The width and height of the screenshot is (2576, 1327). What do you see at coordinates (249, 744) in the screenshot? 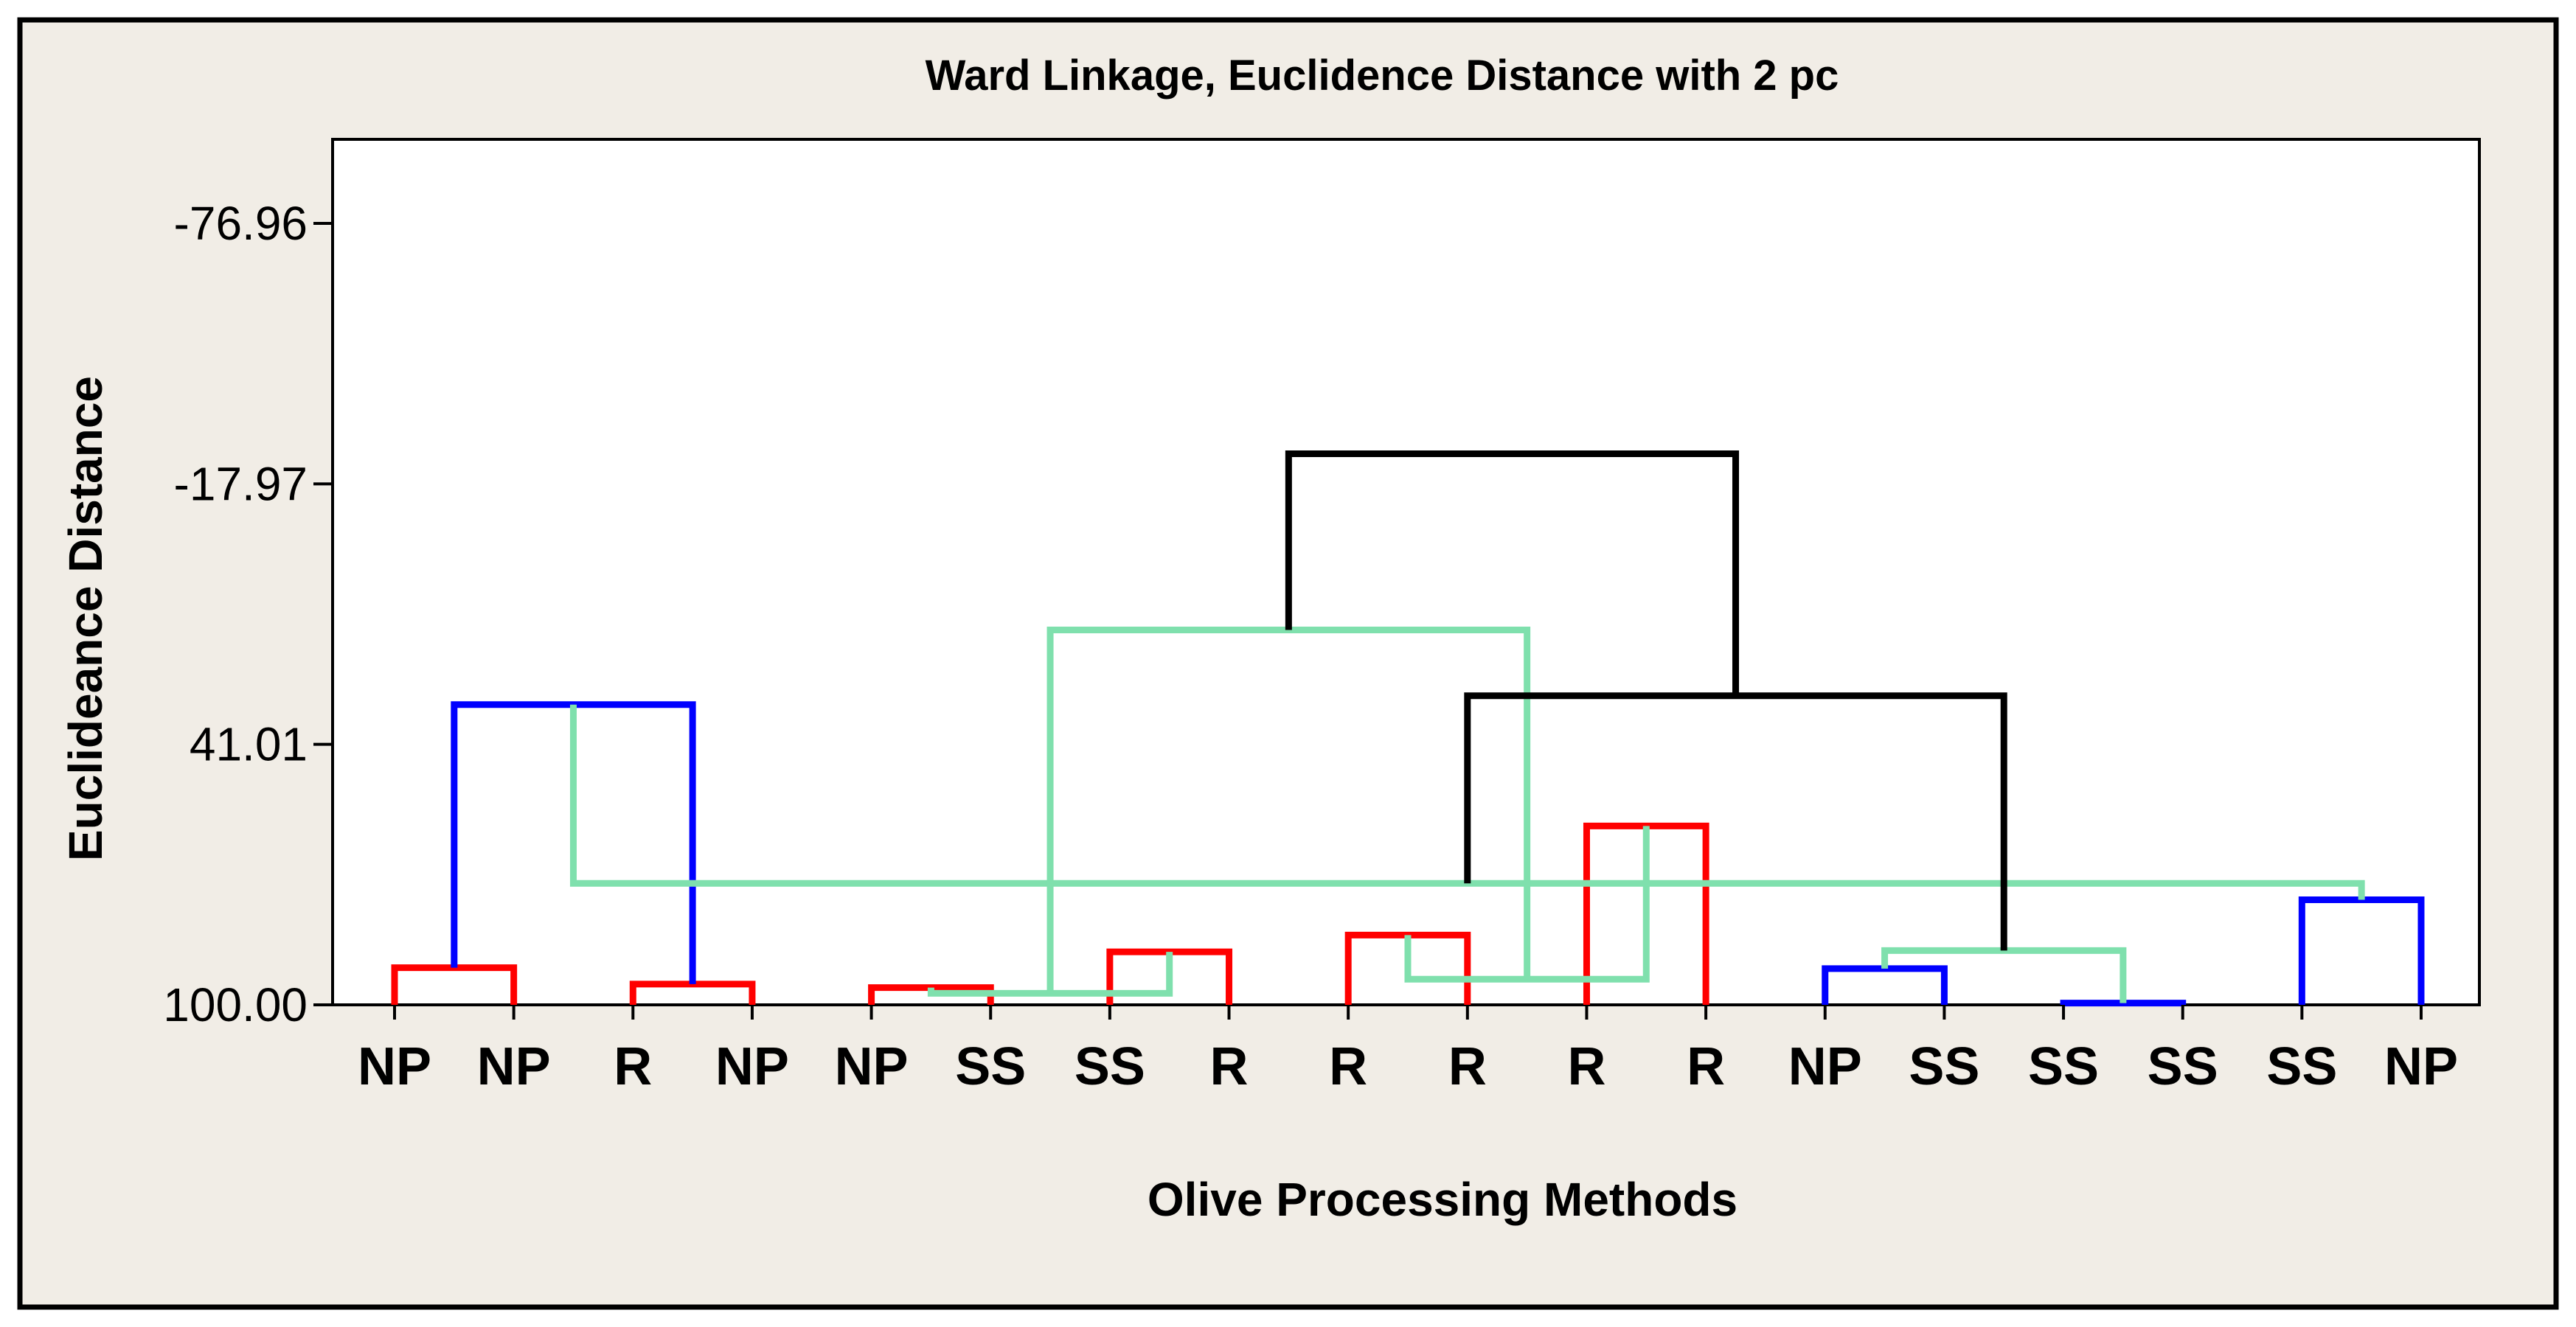
I see `y-tick-label: 41.01` at bounding box center [249, 744].